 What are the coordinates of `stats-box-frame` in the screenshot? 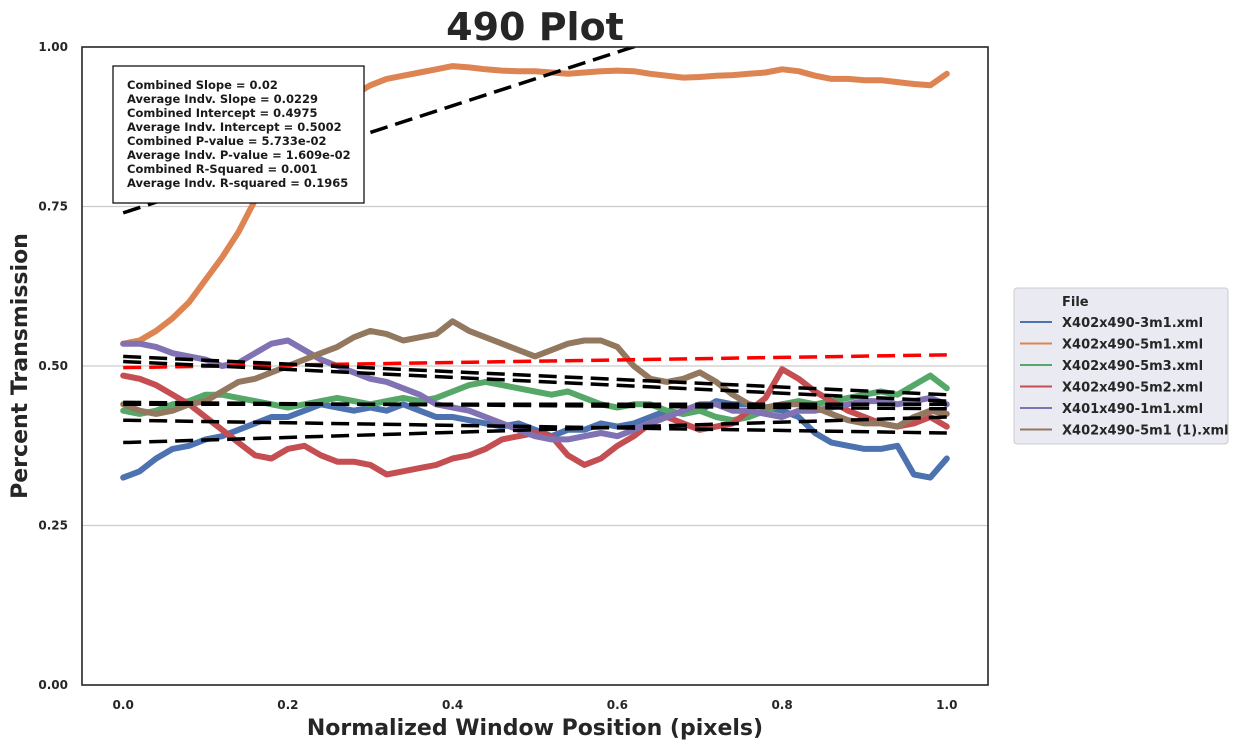 It's located at (238, 134).